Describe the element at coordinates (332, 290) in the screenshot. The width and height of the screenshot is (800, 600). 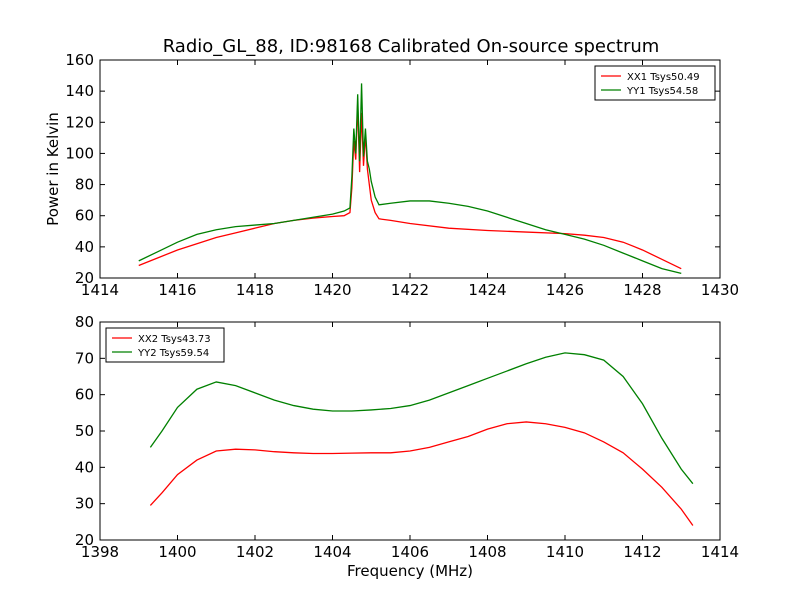
I see `x-tick-label: 1420` at that location.